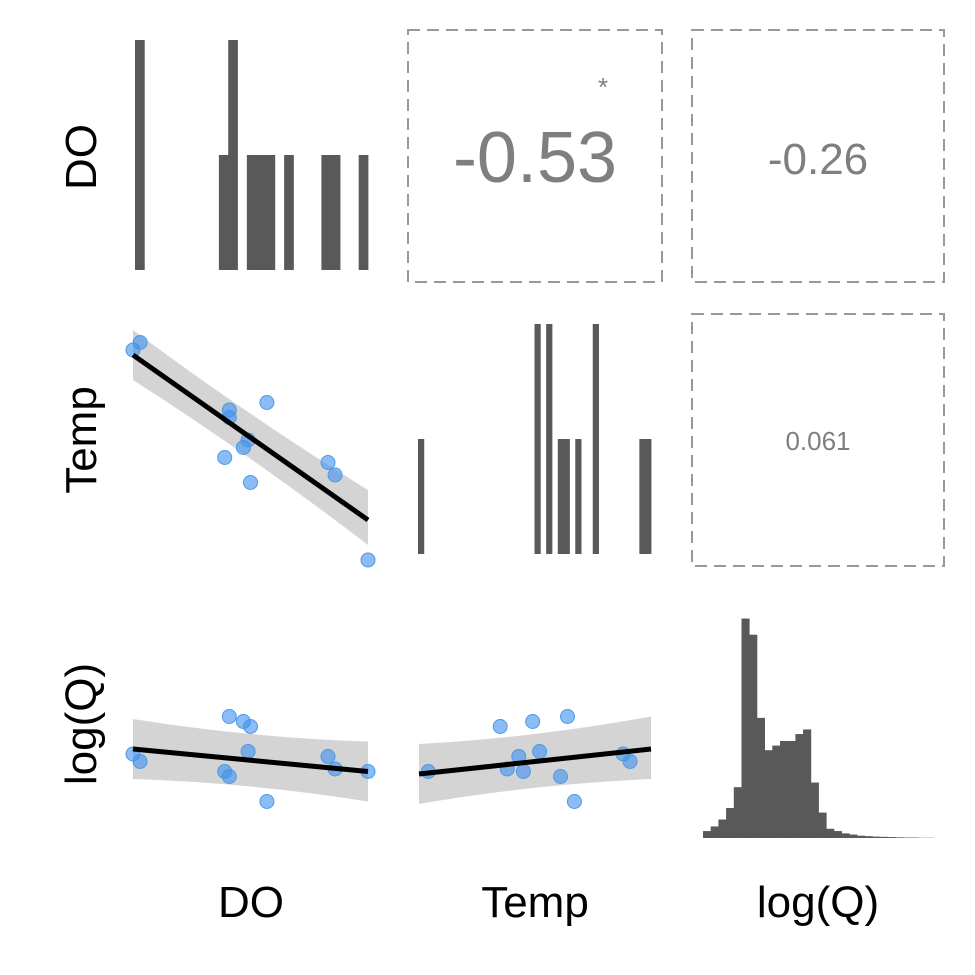 The image size is (975, 975). What do you see at coordinates (818, 902) in the screenshot?
I see `col-label-logq: log(Q)` at bounding box center [818, 902].